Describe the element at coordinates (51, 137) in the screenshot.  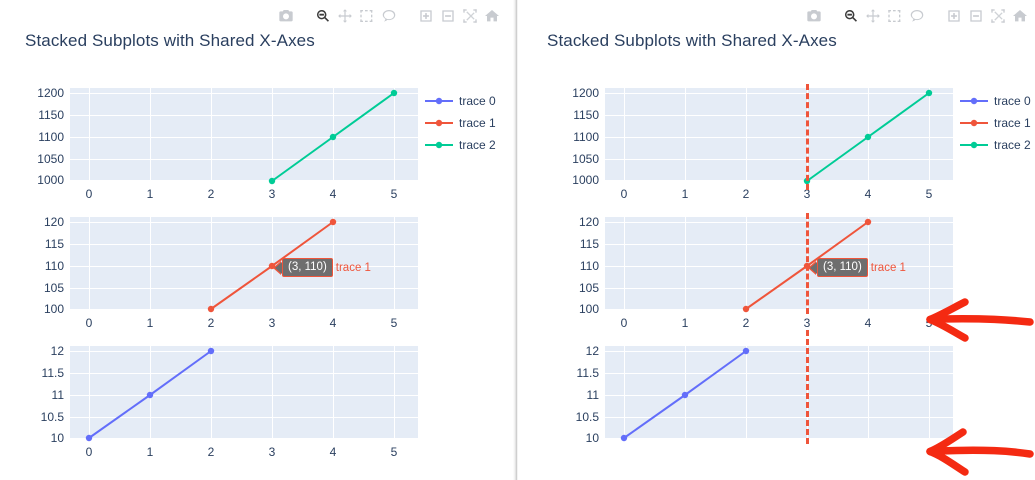
I see `ytick-label: 1100` at that location.